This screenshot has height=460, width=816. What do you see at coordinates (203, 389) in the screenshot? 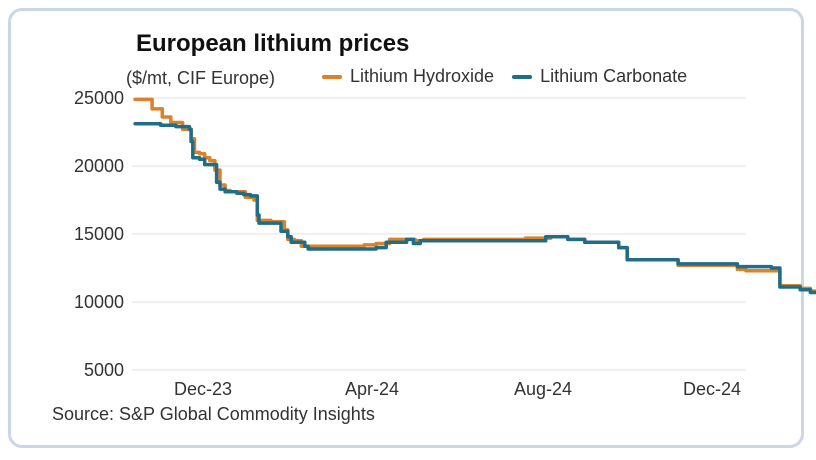
I see `x-tick-label: Dec-23` at bounding box center [203, 389].